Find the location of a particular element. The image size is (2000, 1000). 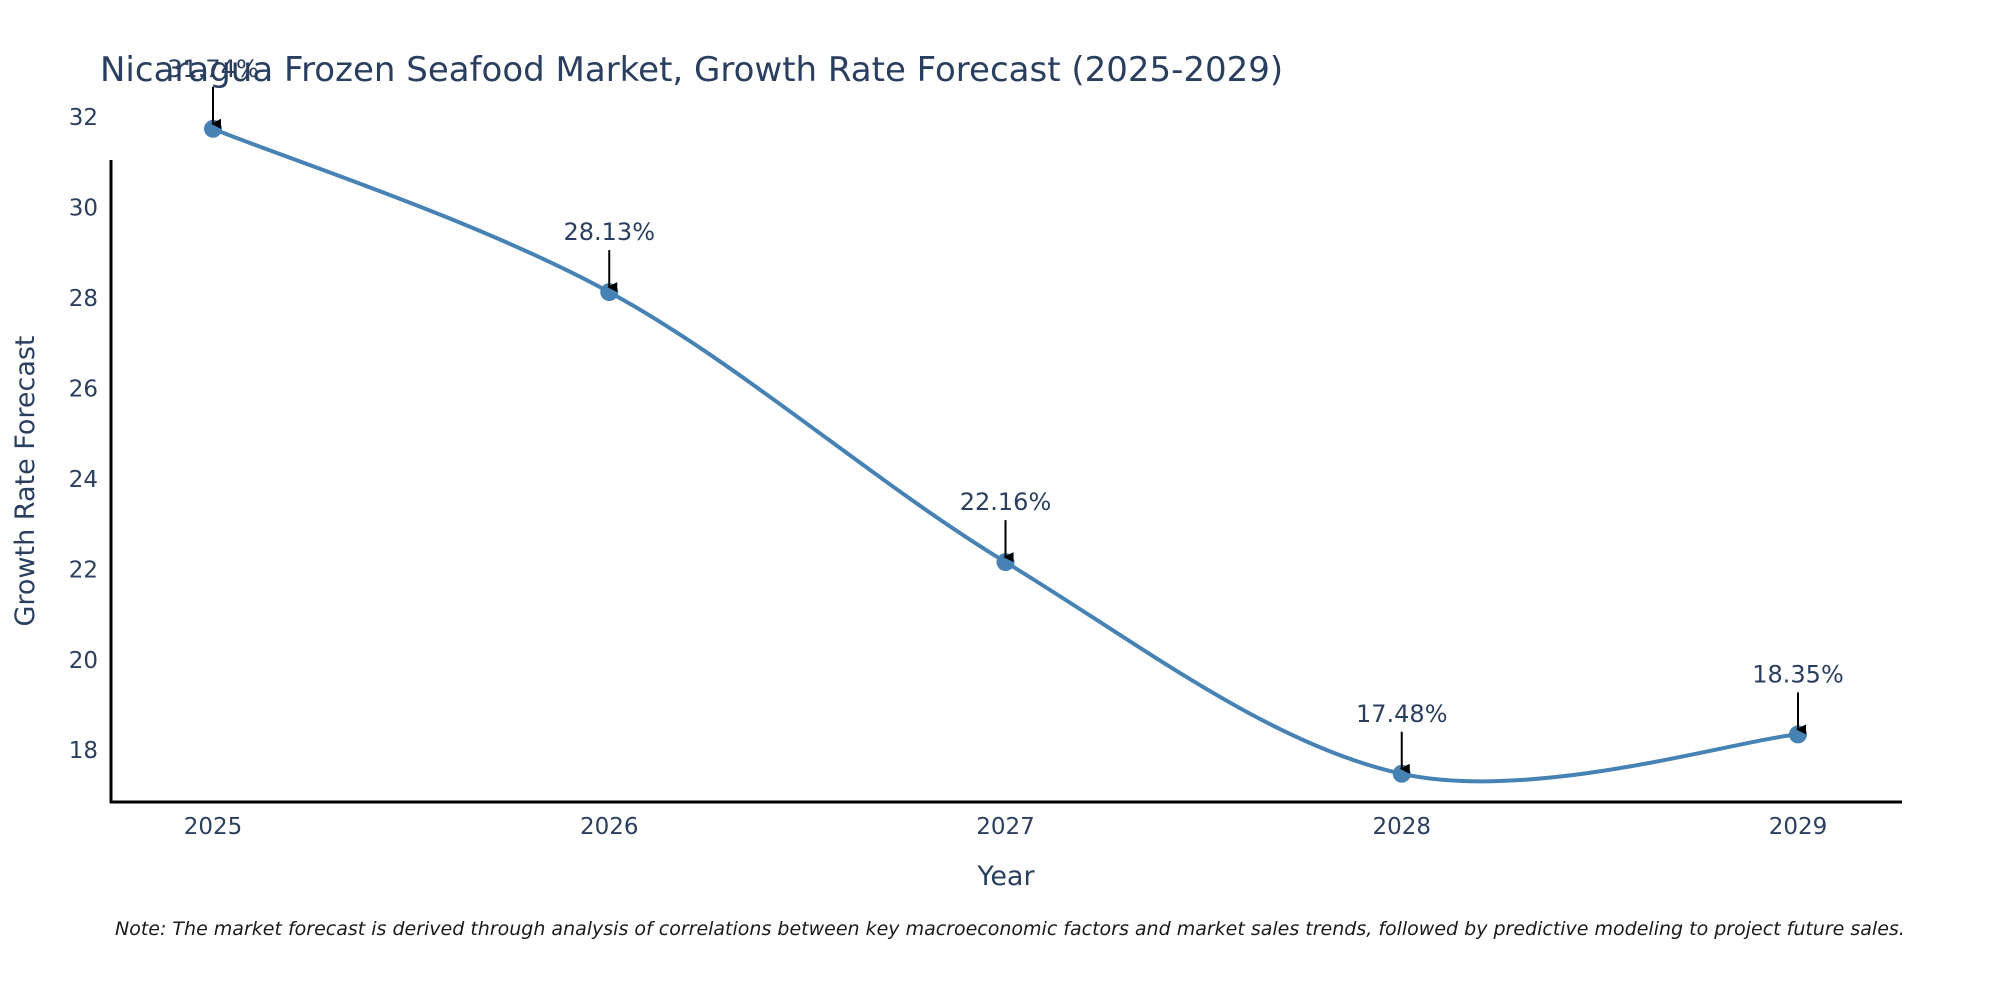

data-label: 22.16% is located at coordinates (1006, 502).